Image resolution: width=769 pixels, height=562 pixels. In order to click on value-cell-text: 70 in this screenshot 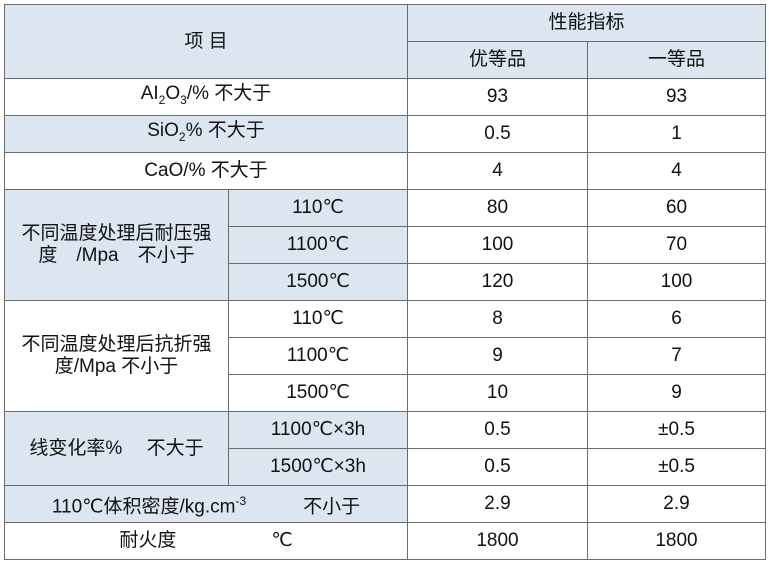, I will do `click(676, 244)`.